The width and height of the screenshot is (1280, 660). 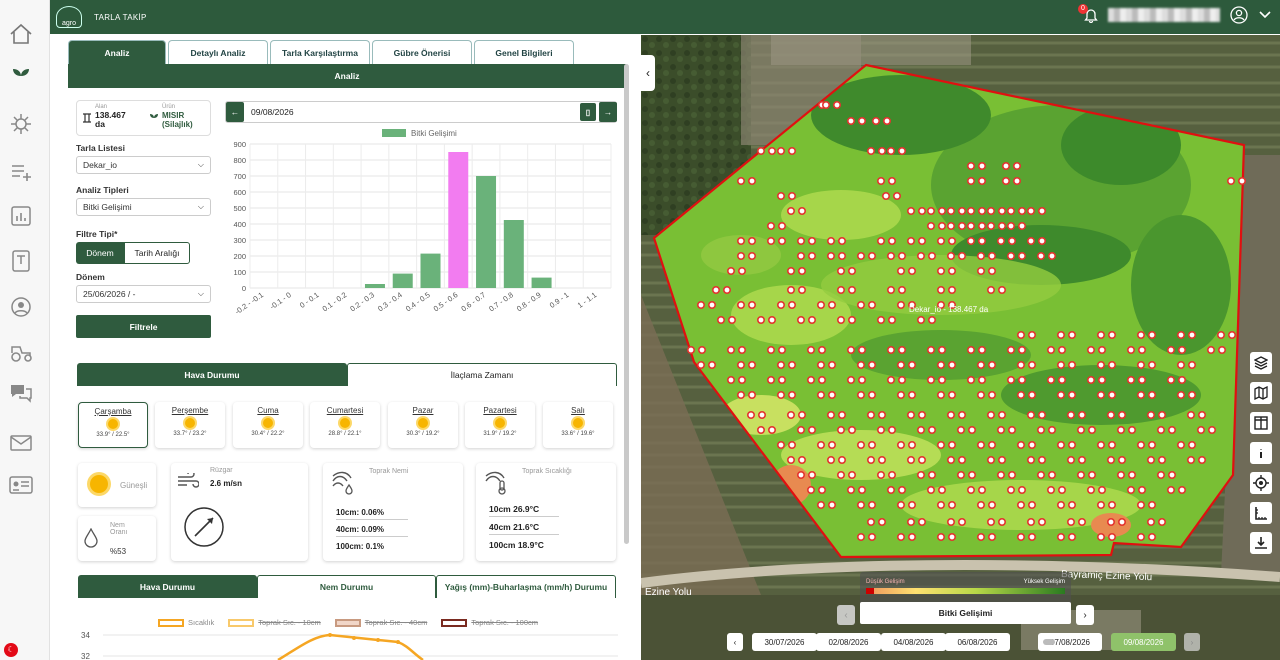 I want to click on collapse-panel-button: ‹, so click(x=648, y=73).